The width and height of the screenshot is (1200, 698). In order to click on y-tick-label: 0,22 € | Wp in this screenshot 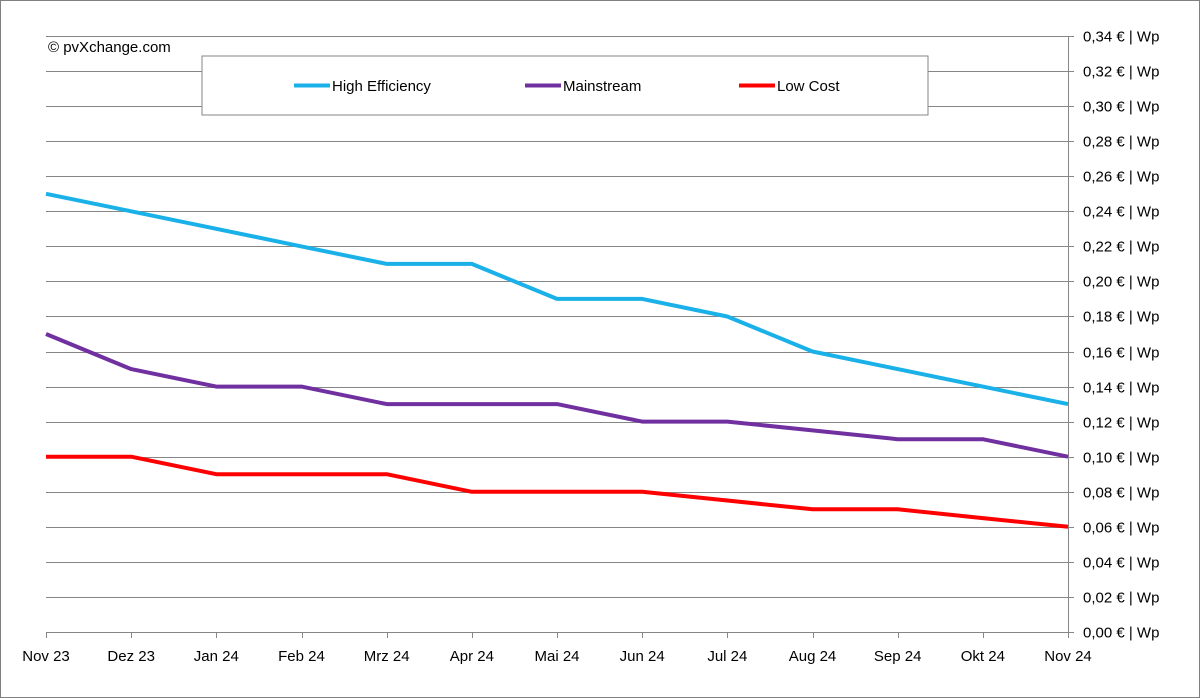, I will do `click(1121, 247)`.